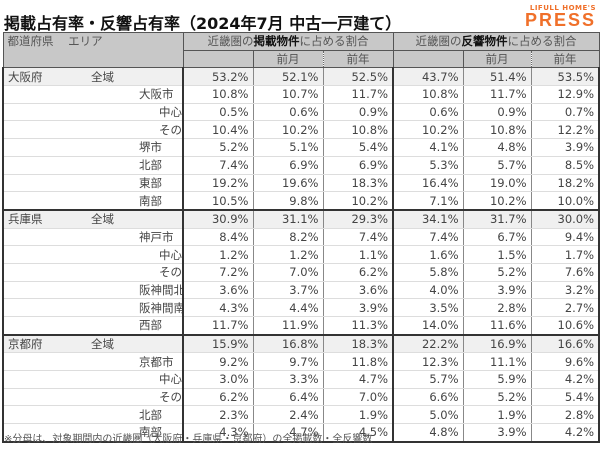  I want to click on listing-prev-year-cell: 3.9%, so click(358, 307).